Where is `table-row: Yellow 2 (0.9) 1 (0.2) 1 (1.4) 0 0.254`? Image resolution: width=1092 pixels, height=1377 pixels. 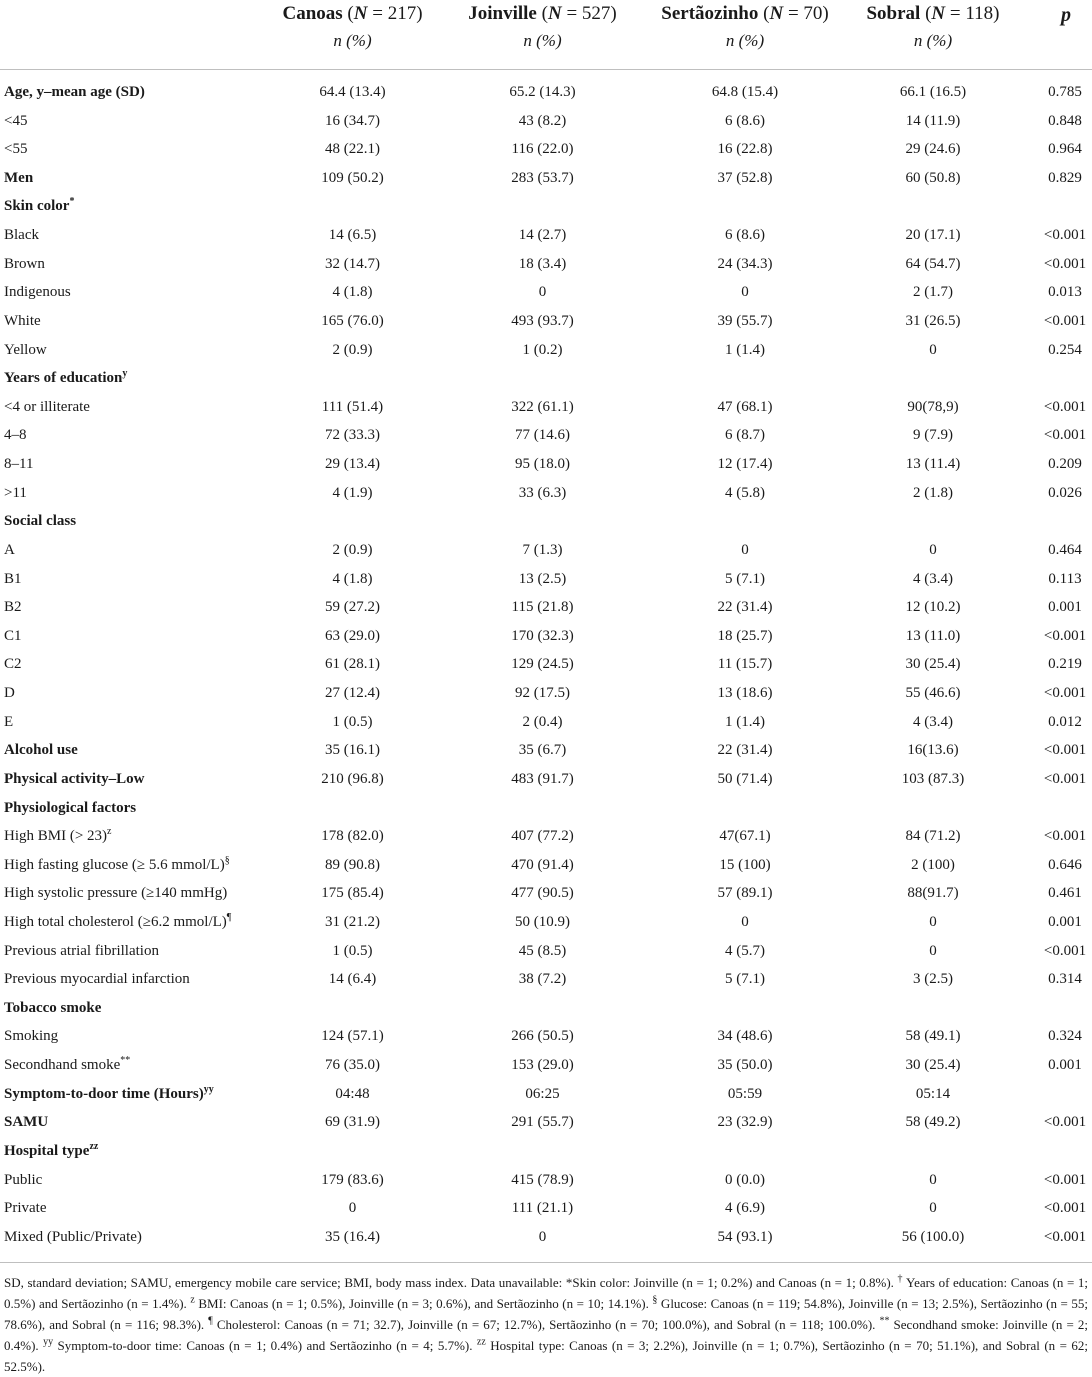 table-row: Yellow 2 (0.9) 1 (0.2) 1 (1.4) 0 0.254 is located at coordinates (546, 350).